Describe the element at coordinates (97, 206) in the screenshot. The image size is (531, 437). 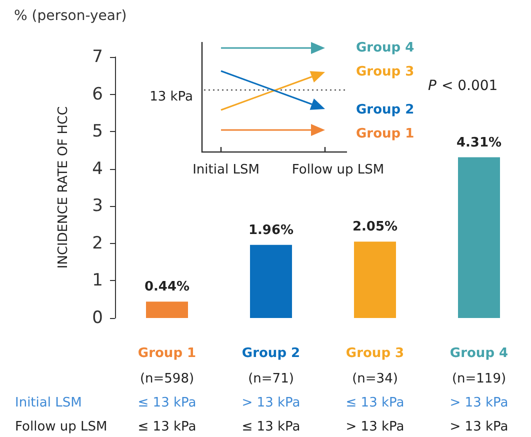
I see `y-tick-label: 3` at that location.